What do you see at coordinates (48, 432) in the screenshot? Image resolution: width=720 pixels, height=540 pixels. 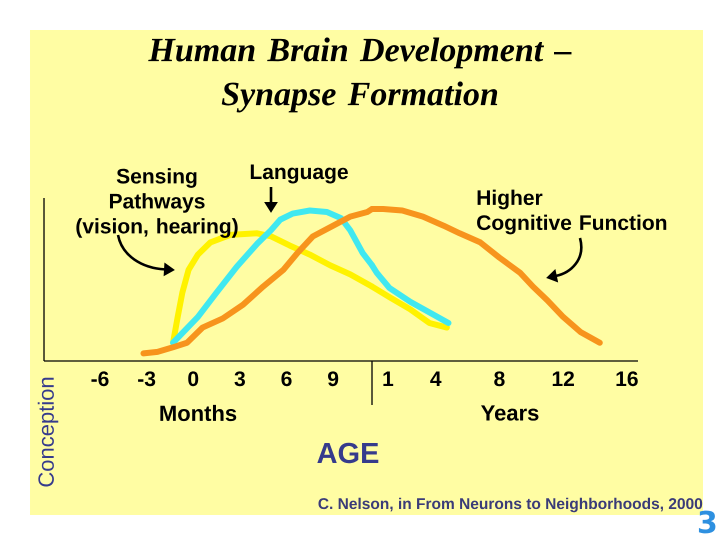 I see `text: Conception` at bounding box center [48, 432].